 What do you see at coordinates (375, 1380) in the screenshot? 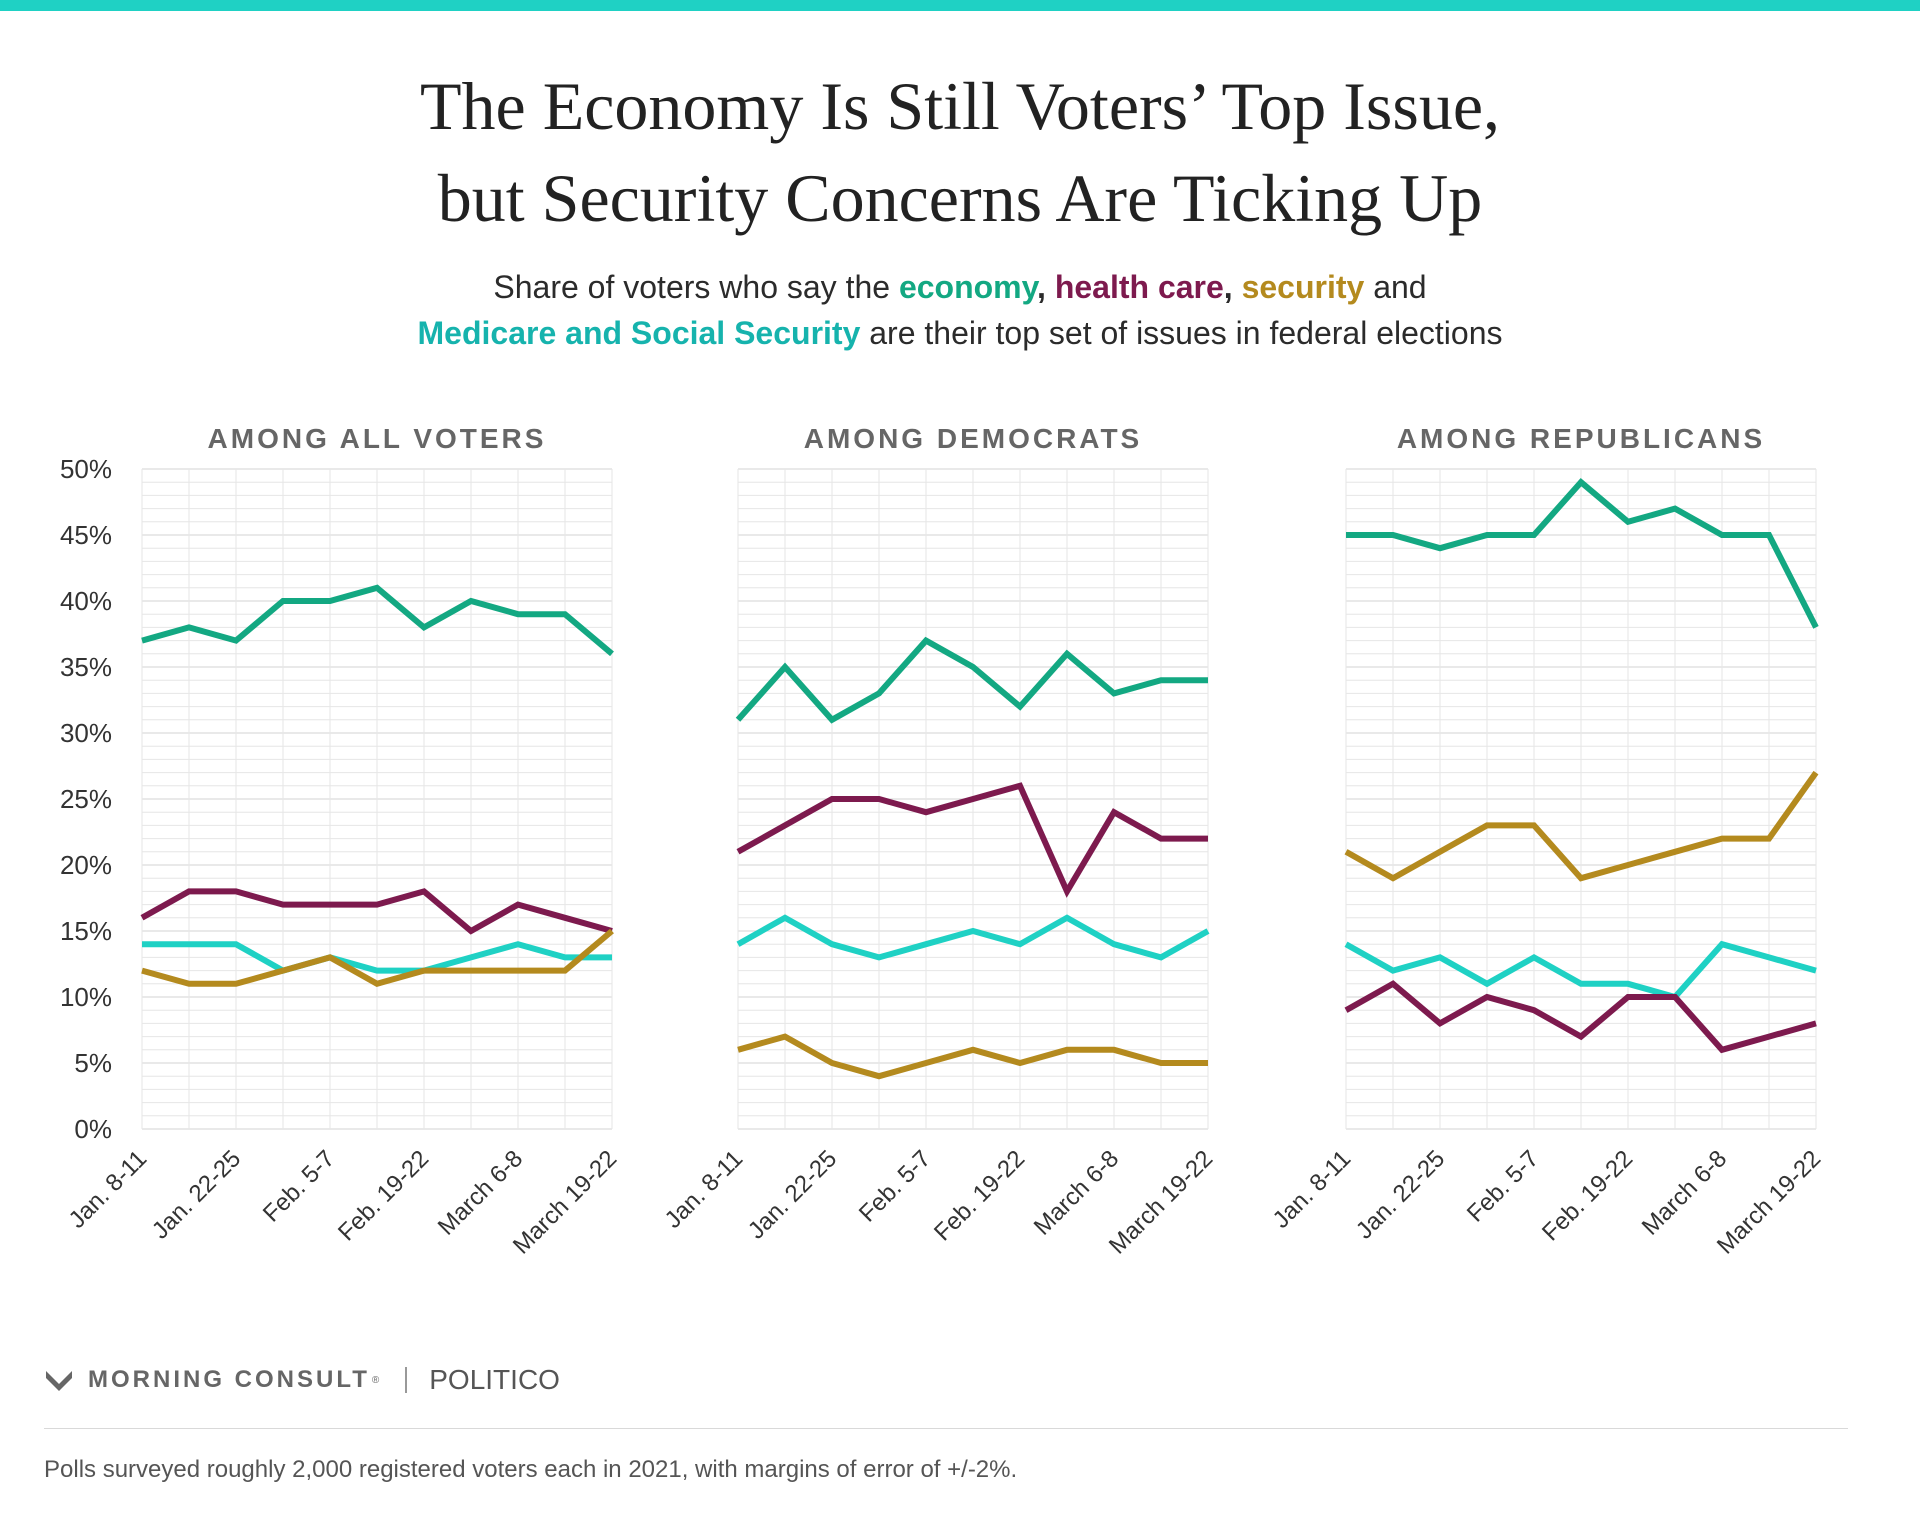
I see `brand-registered-mark: ®` at bounding box center [375, 1380].